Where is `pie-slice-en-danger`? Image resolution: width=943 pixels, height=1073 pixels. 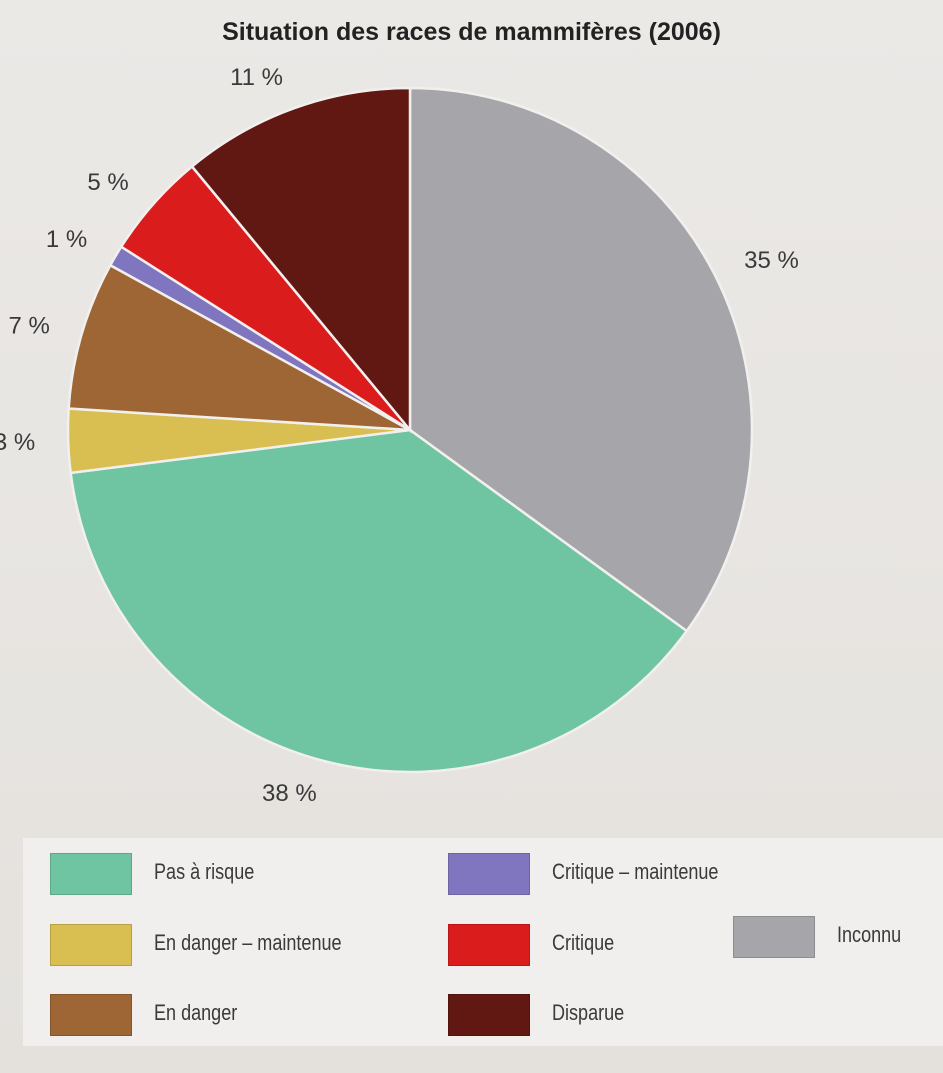
pie-slice-en-danger is located at coordinates (239, 347).